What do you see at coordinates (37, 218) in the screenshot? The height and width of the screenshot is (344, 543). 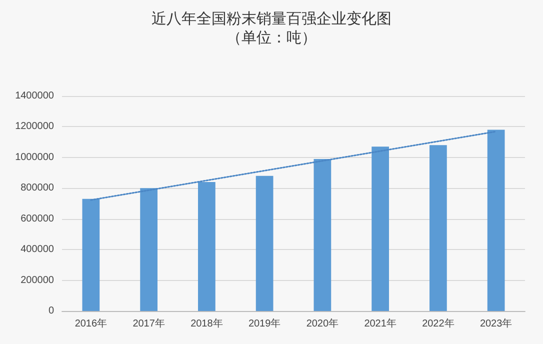 I see `y-tick-label: 600000` at bounding box center [37, 218].